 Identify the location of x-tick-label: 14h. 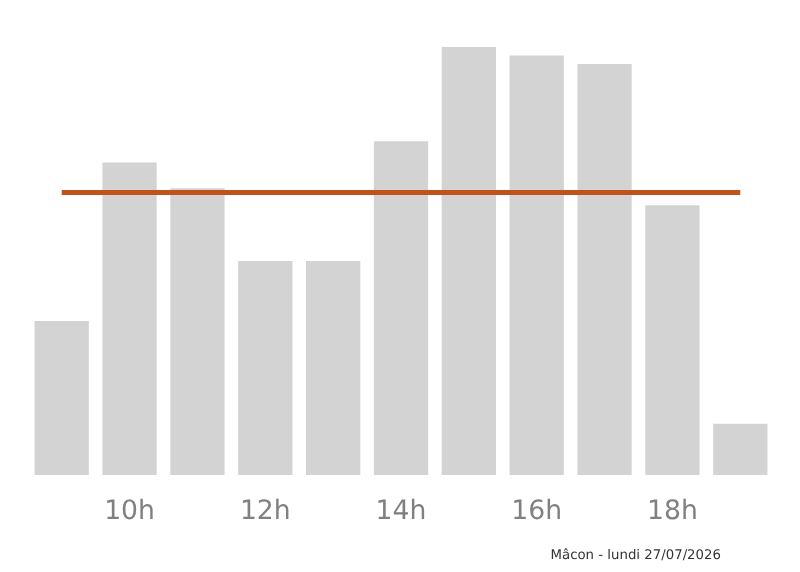
(401, 512).